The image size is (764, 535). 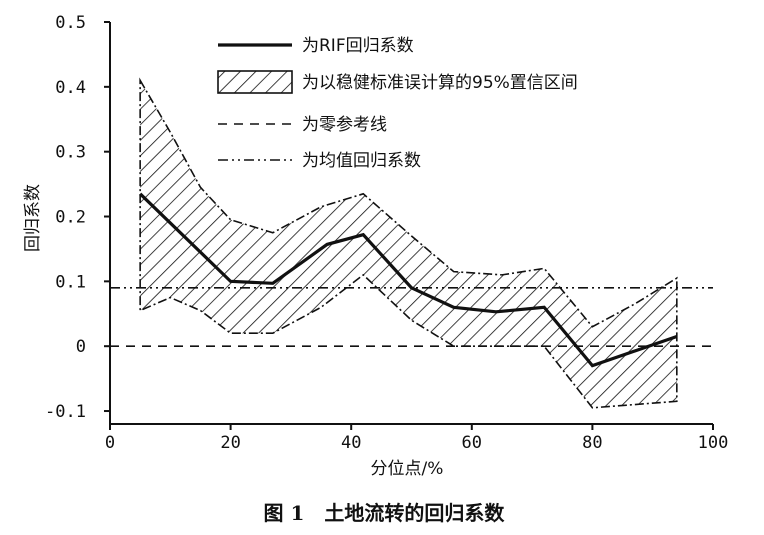 What do you see at coordinates (255, 82) in the screenshot?
I see `legend-hatch-swatch` at bounding box center [255, 82].